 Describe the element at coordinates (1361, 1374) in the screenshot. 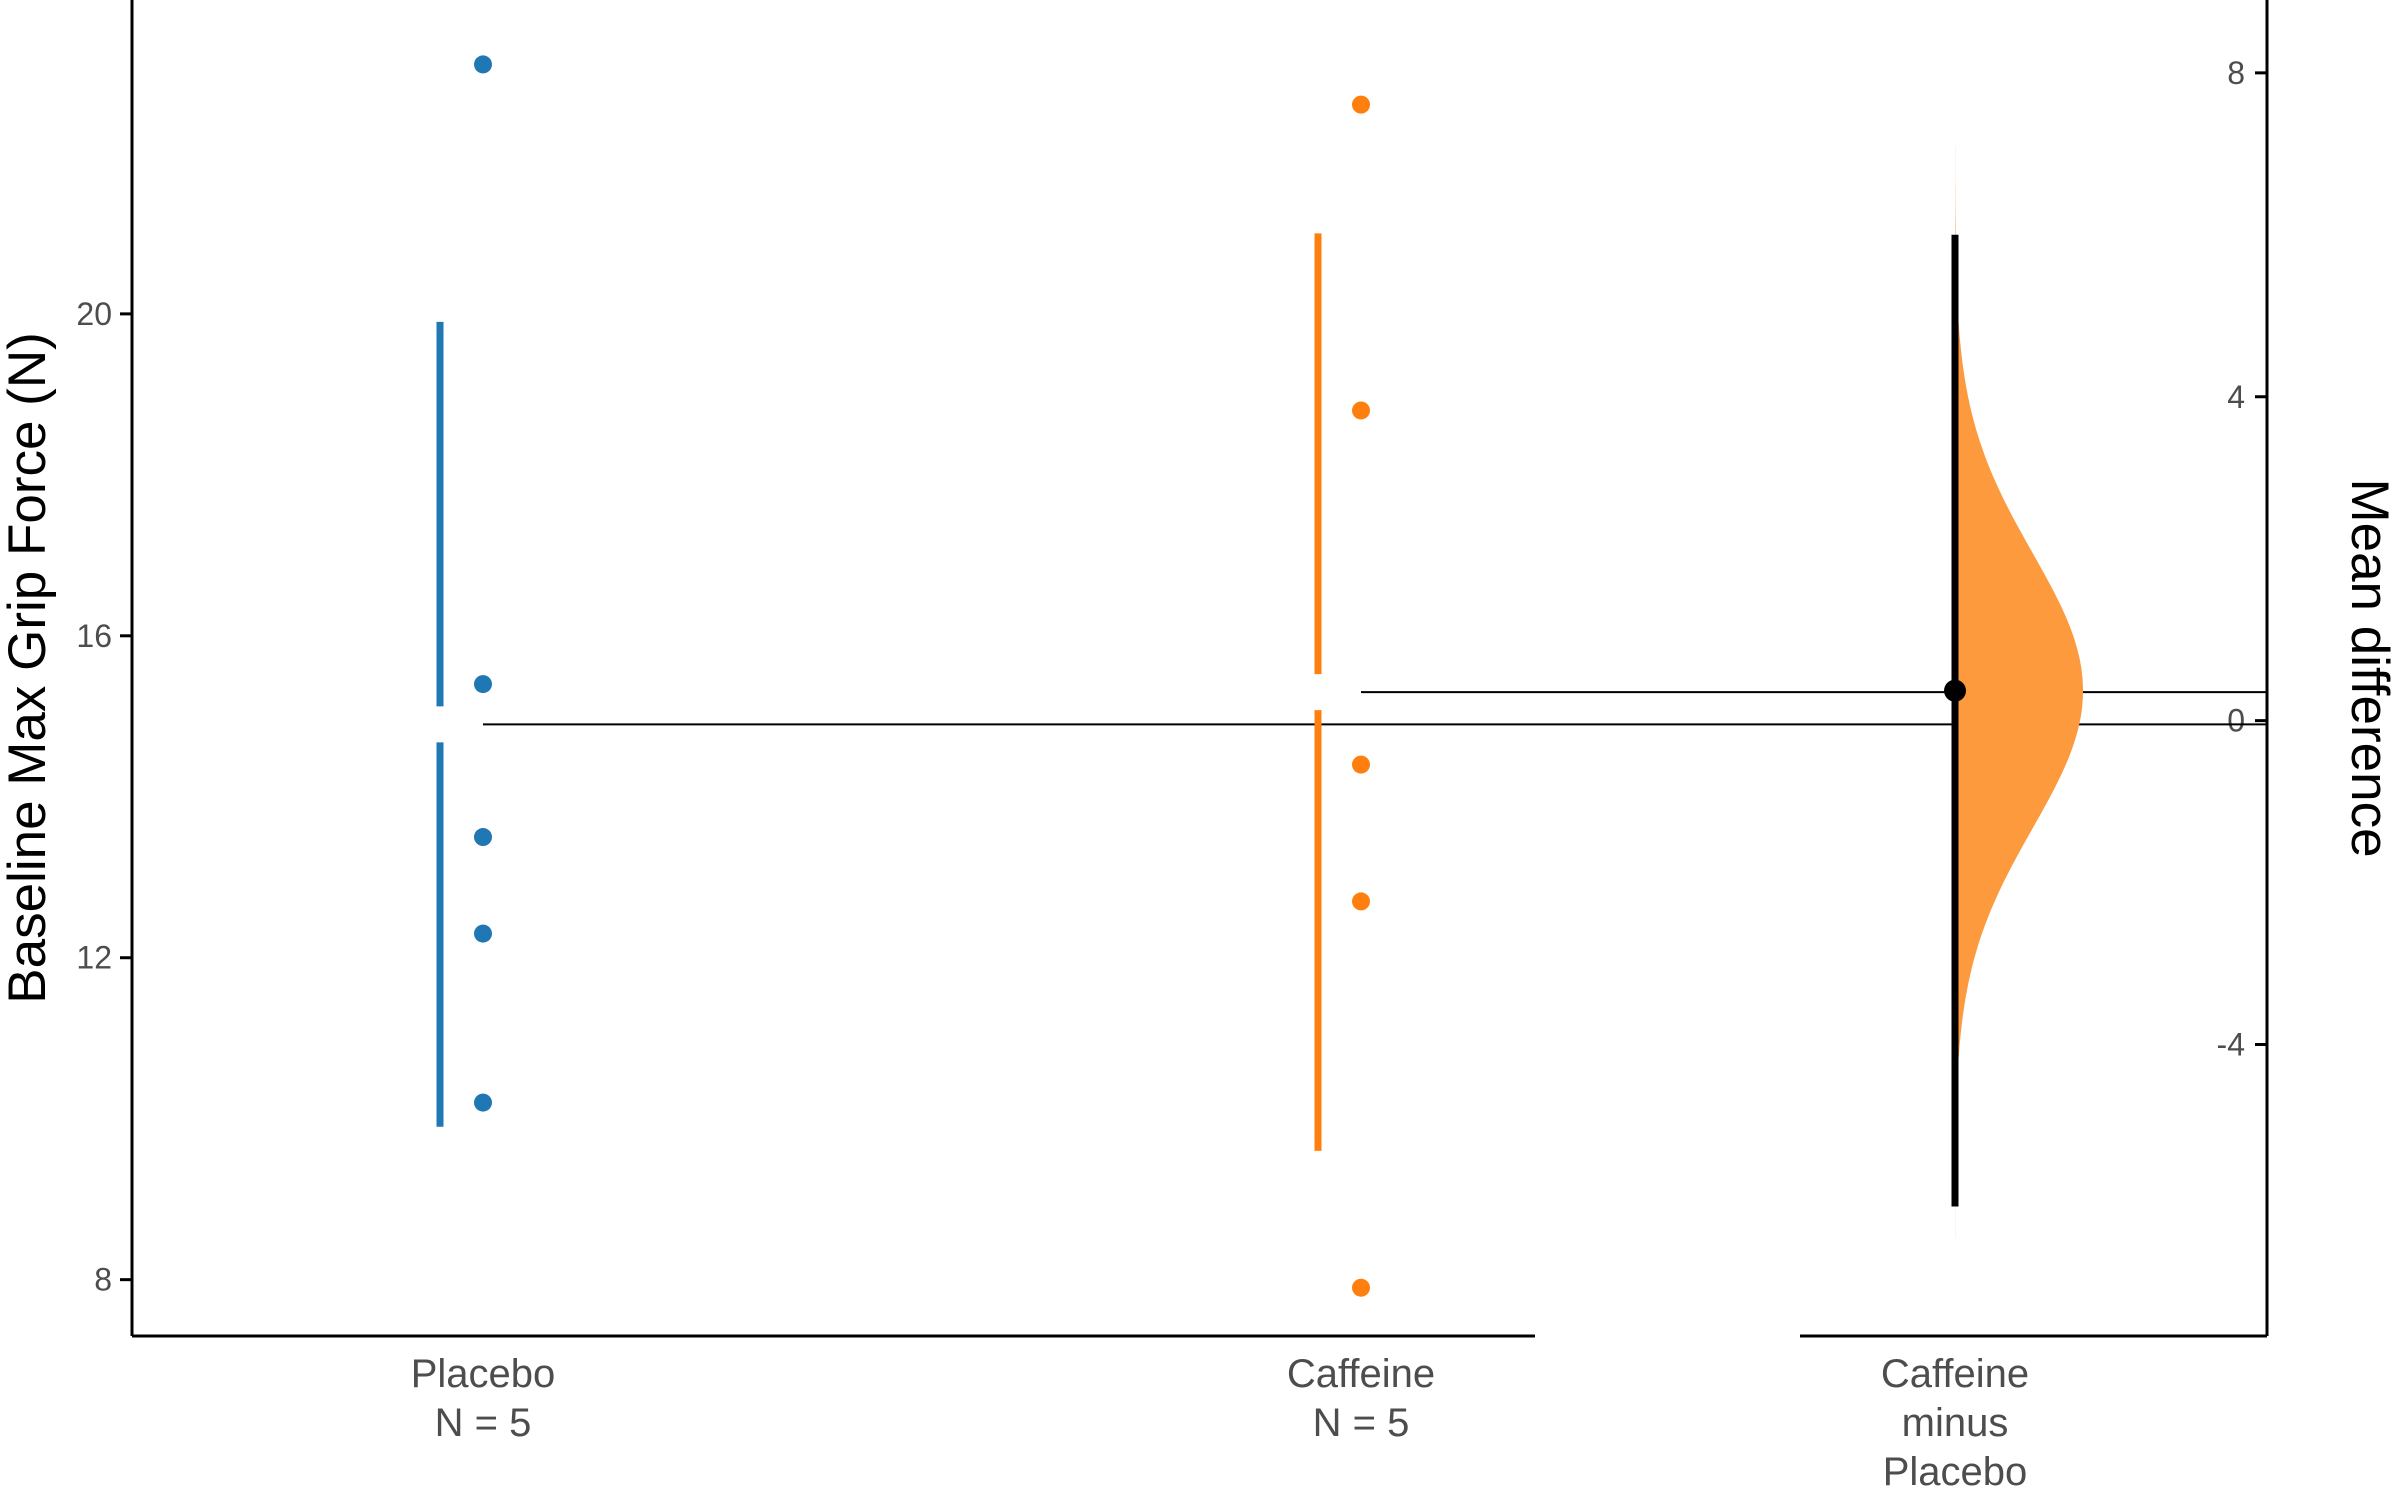

I see `group-label-line: Caffeine` at that location.